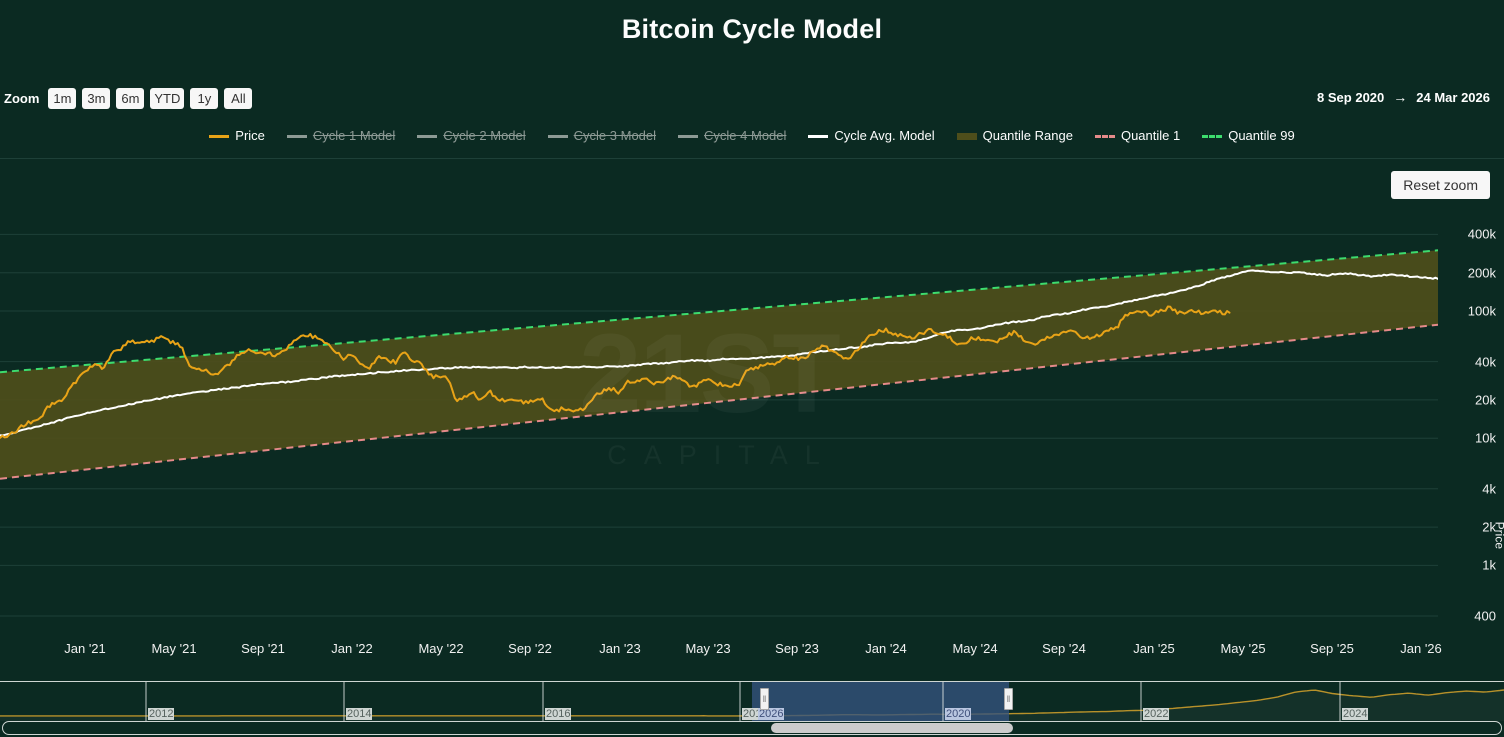  I want to click on x-axis-tick-label: Jan '22, so click(352, 648).